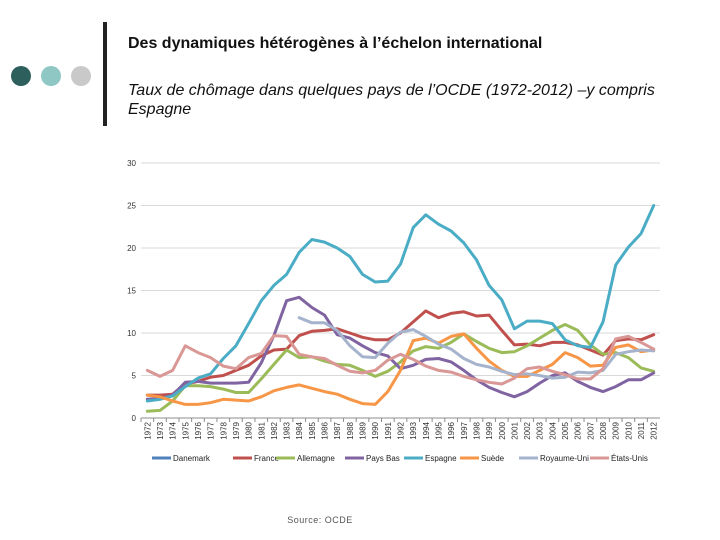 The image size is (720, 540). What do you see at coordinates (350, 430) in the screenshot?
I see `x-tick-label: 1988` at bounding box center [350, 430].